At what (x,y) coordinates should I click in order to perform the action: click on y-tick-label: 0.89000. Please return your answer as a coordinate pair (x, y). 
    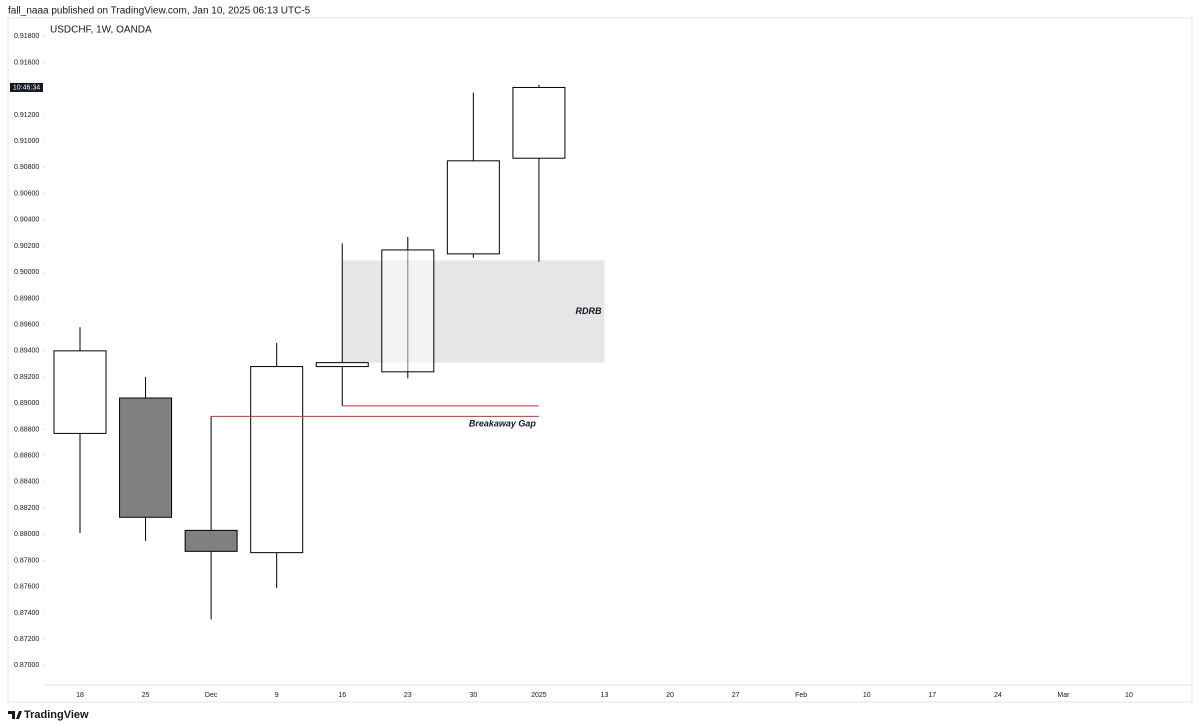
    Looking at the image, I should click on (26, 403).